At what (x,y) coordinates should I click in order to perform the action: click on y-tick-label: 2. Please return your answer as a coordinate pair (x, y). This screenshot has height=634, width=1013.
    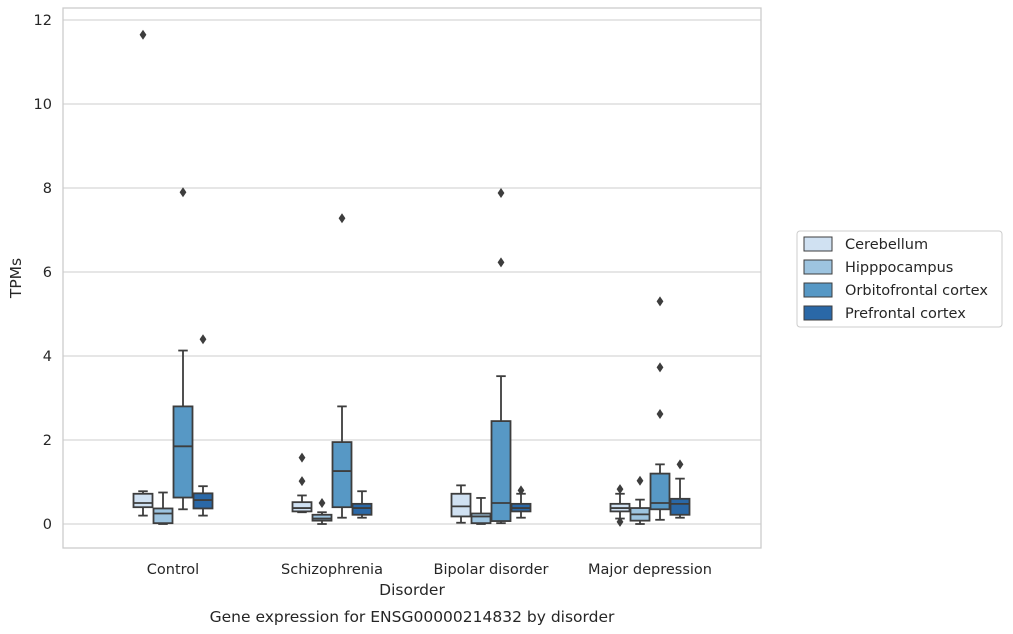
    Looking at the image, I should click on (47, 441).